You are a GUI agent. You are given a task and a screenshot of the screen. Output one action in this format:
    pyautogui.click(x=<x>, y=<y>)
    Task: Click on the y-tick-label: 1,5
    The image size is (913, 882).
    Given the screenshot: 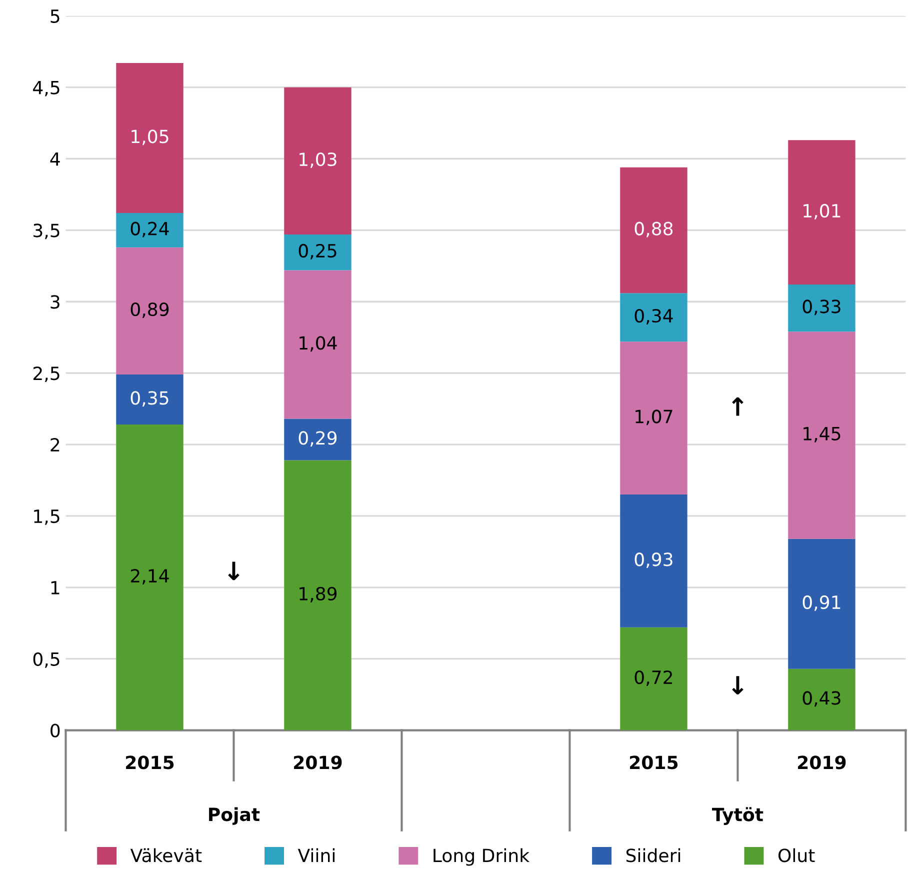 What is the action you would take?
    pyautogui.click(x=47, y=517)
    